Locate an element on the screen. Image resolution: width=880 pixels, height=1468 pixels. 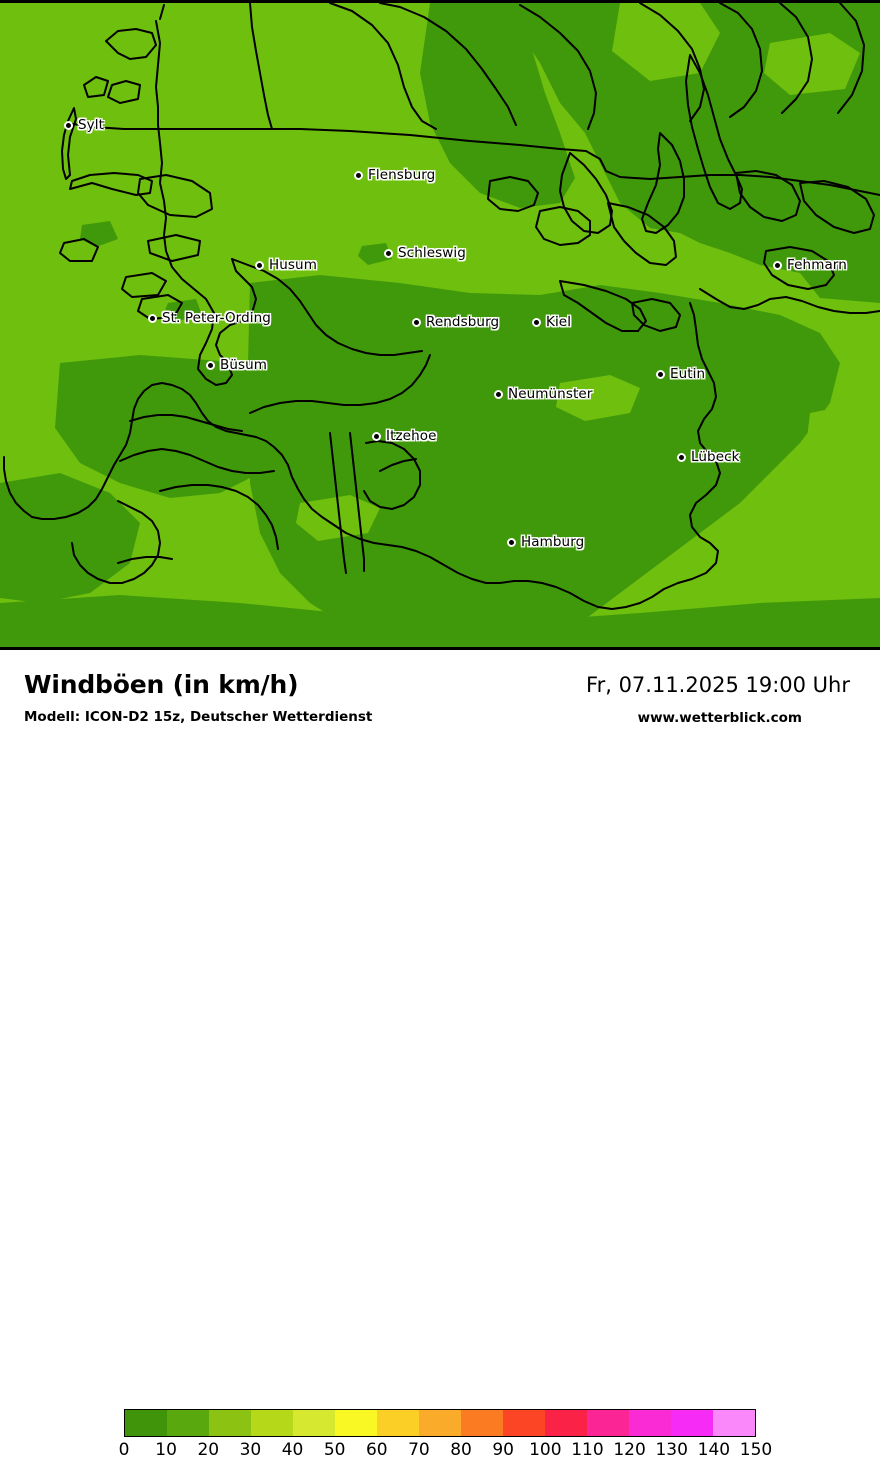
city-marker: Eutin is located at coordinates (680, 374).